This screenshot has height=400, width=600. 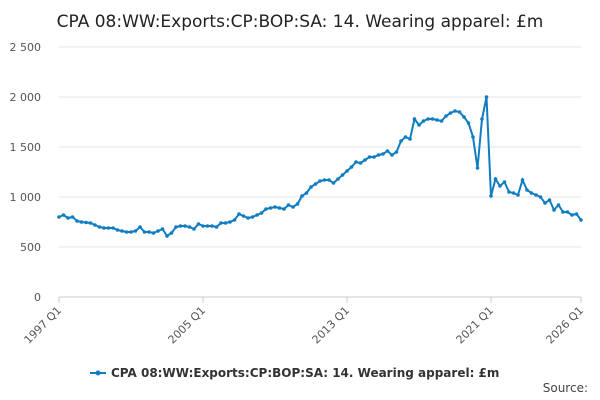 What do you see at coordinates (565, 325) in the screenshot?
I see `x-tick-label: 2026 Q1` at bounding box center [565, 325].